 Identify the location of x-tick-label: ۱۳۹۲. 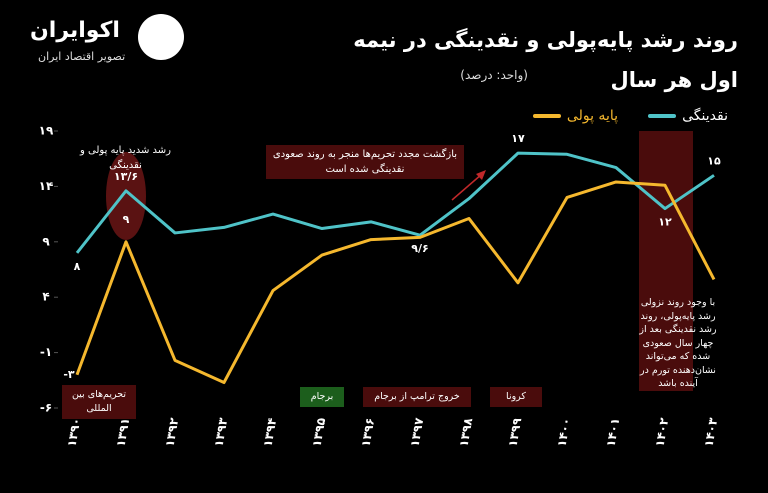
(172, 432).